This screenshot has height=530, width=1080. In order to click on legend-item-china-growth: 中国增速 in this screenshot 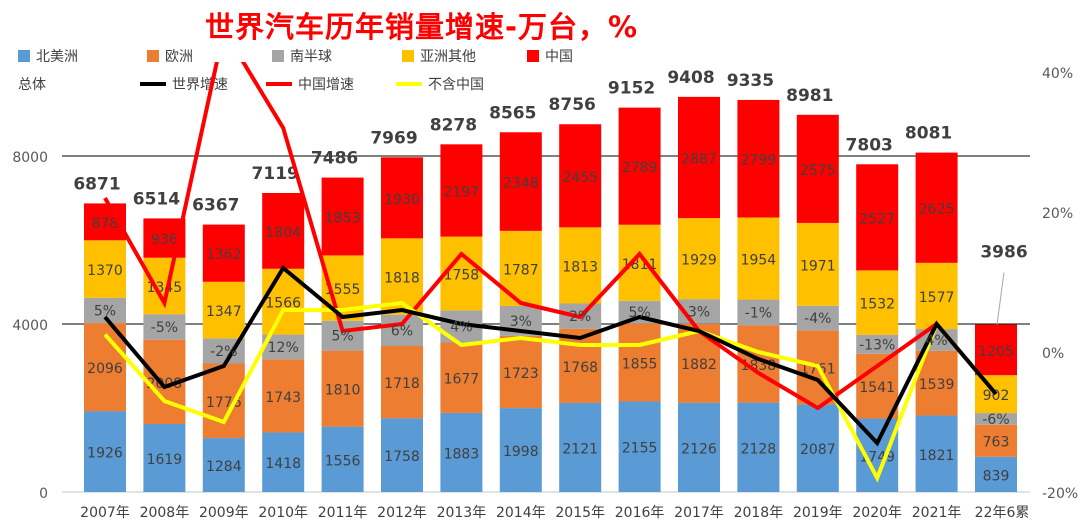, I will do `click(310, 84)`.